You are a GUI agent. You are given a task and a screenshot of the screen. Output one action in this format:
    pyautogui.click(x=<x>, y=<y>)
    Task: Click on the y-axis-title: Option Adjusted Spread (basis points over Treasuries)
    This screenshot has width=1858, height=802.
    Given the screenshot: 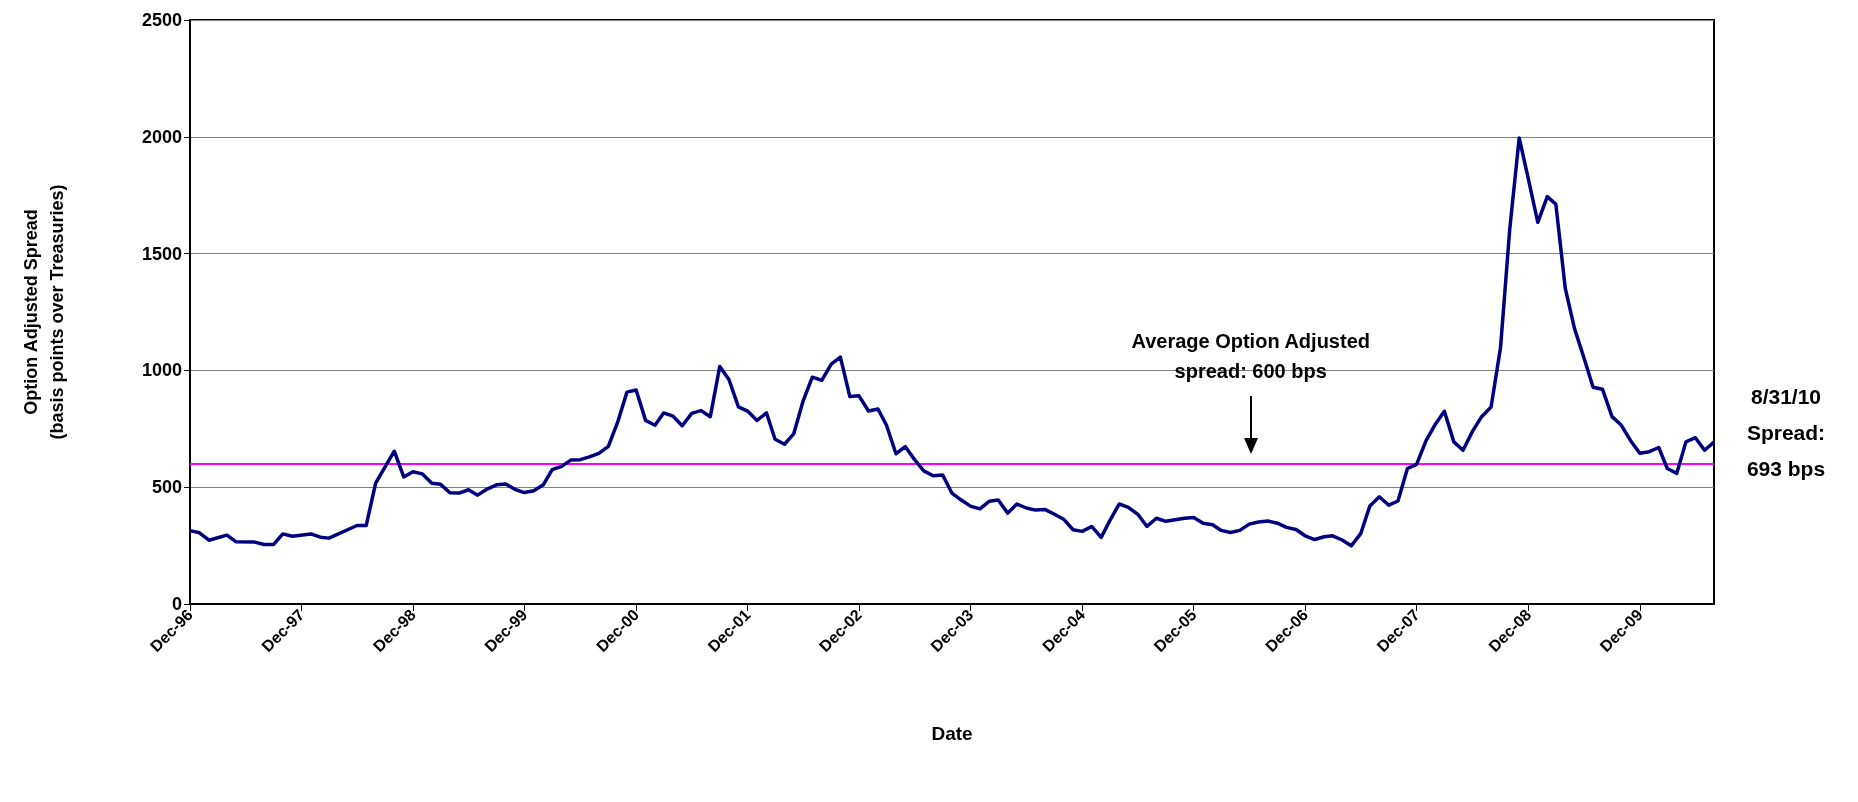 What is the action you would take?
    pyautogui.click(x=44, y=312)
    